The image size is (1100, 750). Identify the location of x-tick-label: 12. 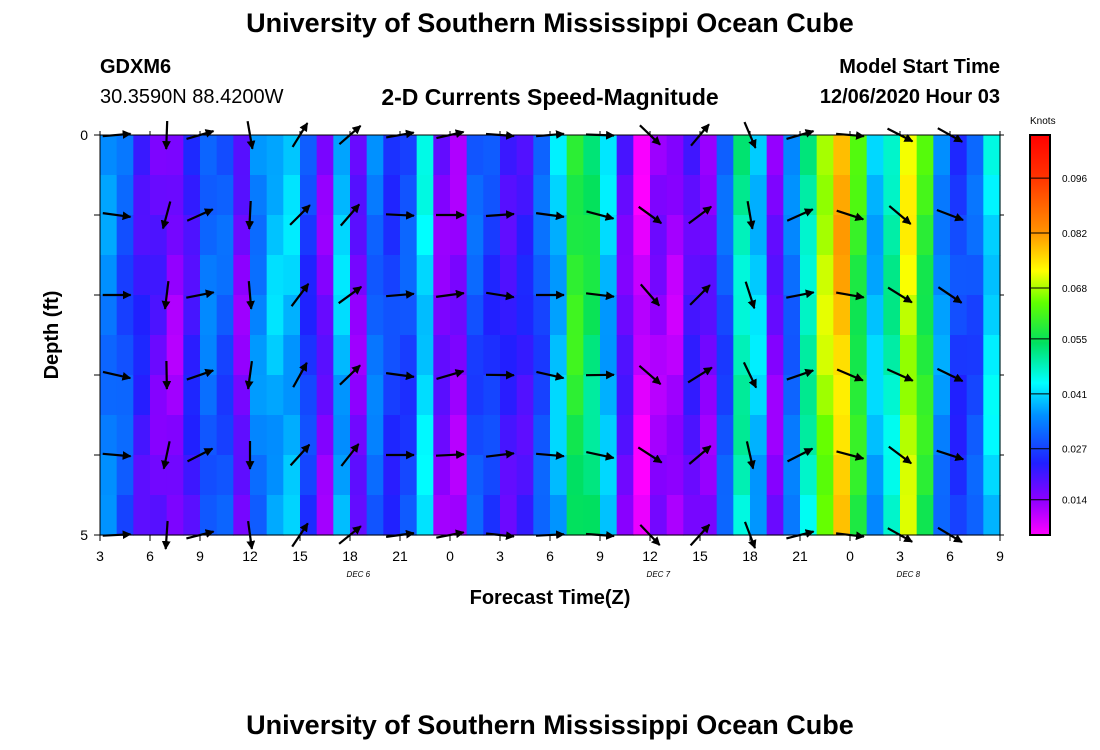
(250, 556).